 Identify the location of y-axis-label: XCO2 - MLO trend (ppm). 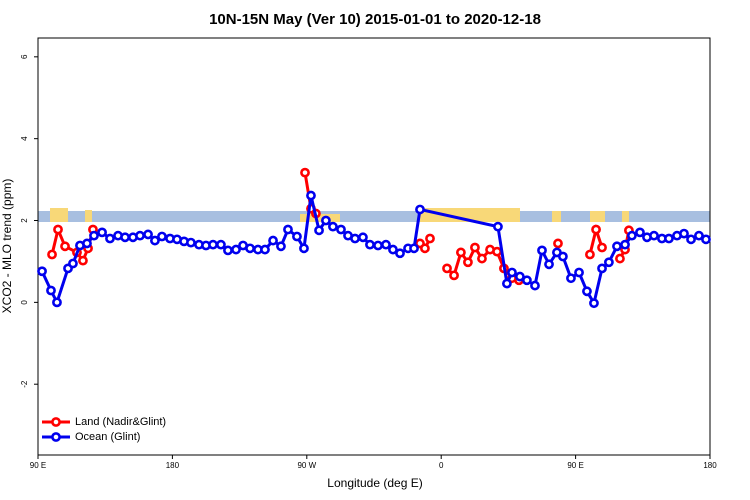
(7, 246).